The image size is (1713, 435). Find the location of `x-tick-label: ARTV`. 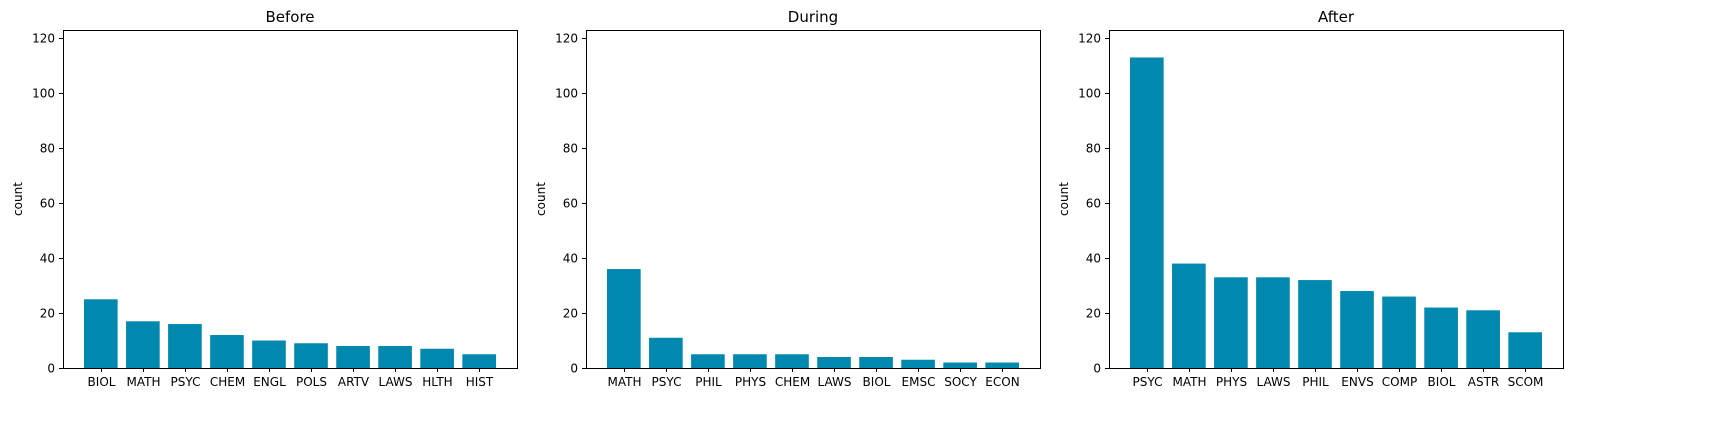

x-tick-label: ARTV is located at coordinates (354, 382).